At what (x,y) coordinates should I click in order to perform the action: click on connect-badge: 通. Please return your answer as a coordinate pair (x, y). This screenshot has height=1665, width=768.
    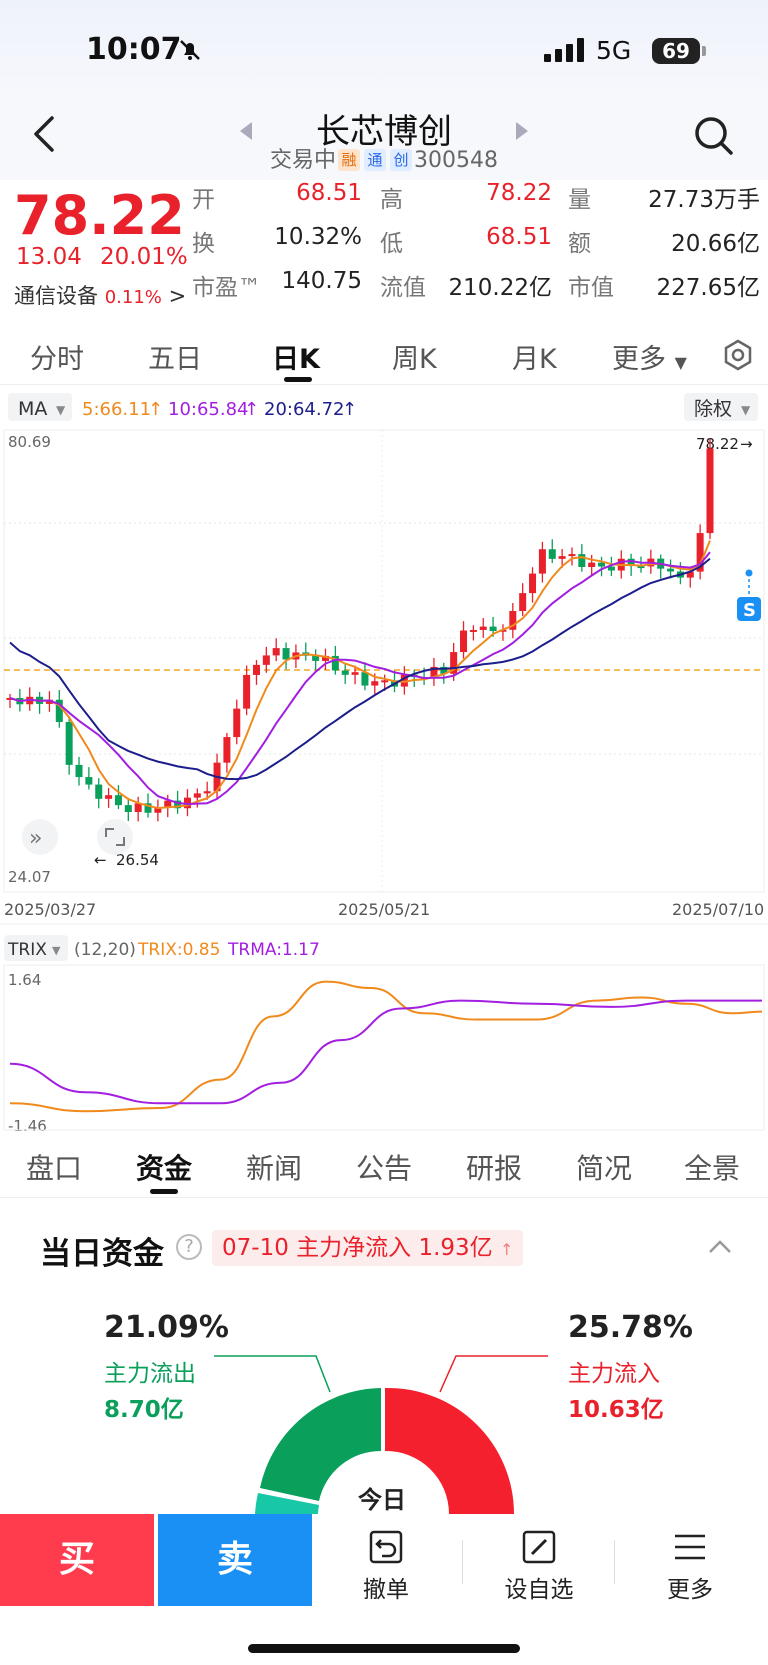
    Looking at the image, I should click on (375, 160).